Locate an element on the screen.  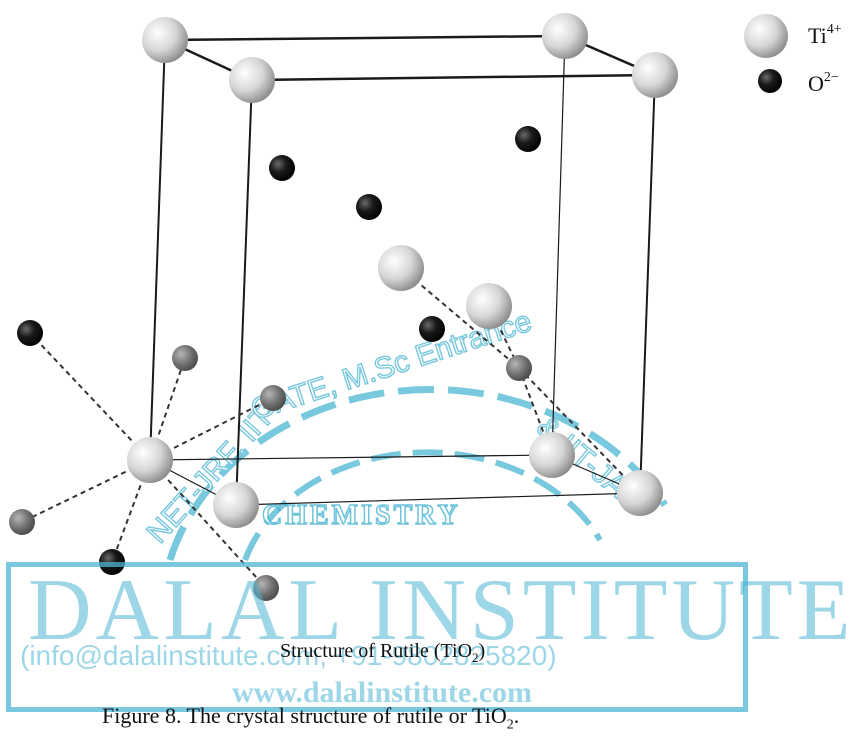
legend-ti-label: Ti4+ is located at coordinates (825, 35).